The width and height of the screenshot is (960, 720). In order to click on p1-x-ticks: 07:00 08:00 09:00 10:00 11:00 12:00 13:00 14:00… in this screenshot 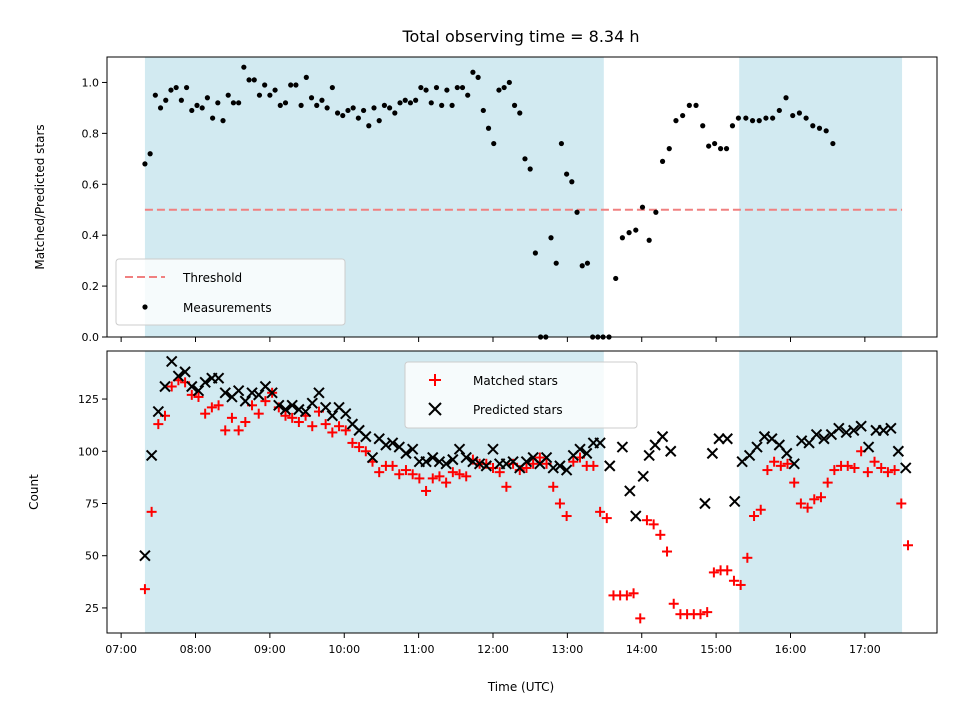, I will do `click(493, 644)`.